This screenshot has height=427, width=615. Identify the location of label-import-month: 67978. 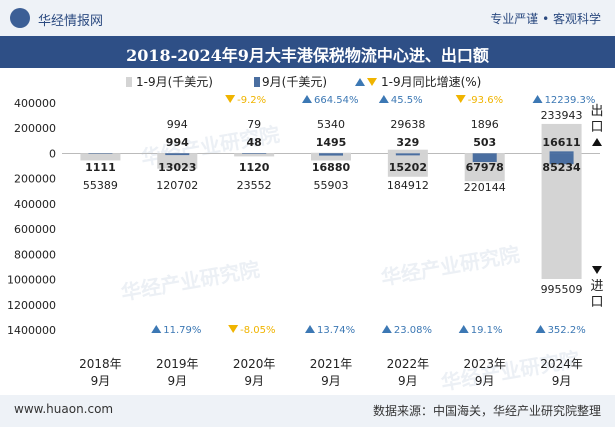
(485, 167).